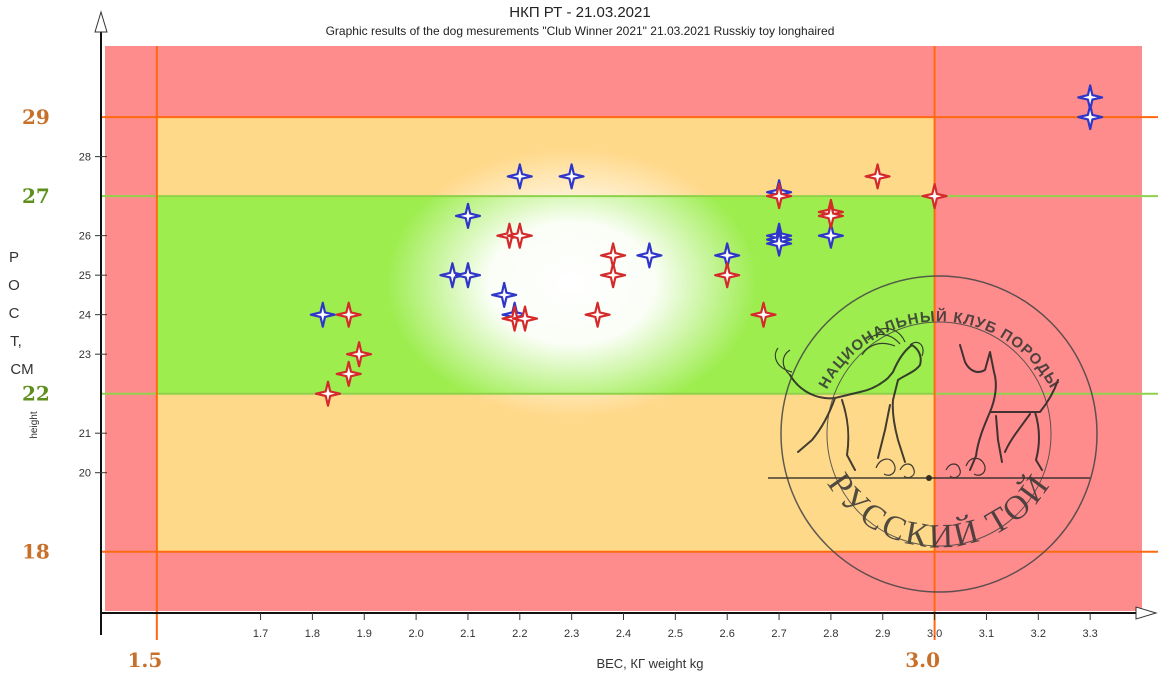  Describe the element at coordinates (415, 634) in the screenshot. I see `x-tick-label: 2.0` at that location.